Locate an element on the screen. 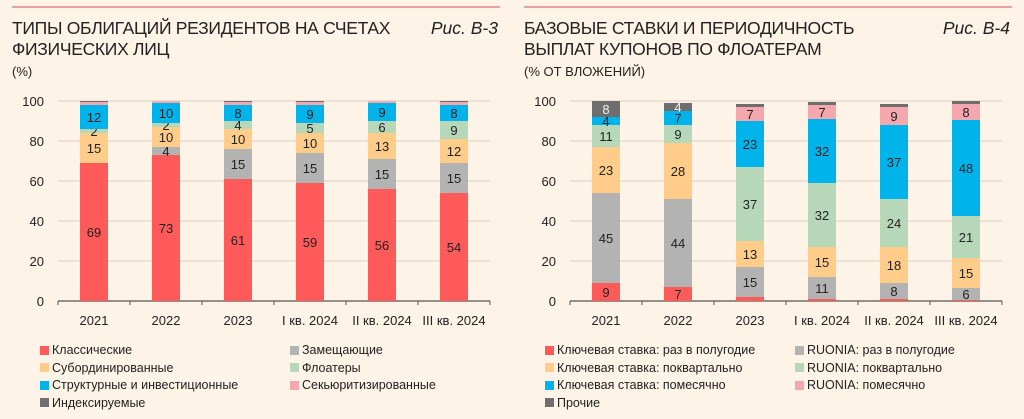 The height and width of the screenshot is (419, 1024). data-label: 37 is located at coordinates (894, 162).